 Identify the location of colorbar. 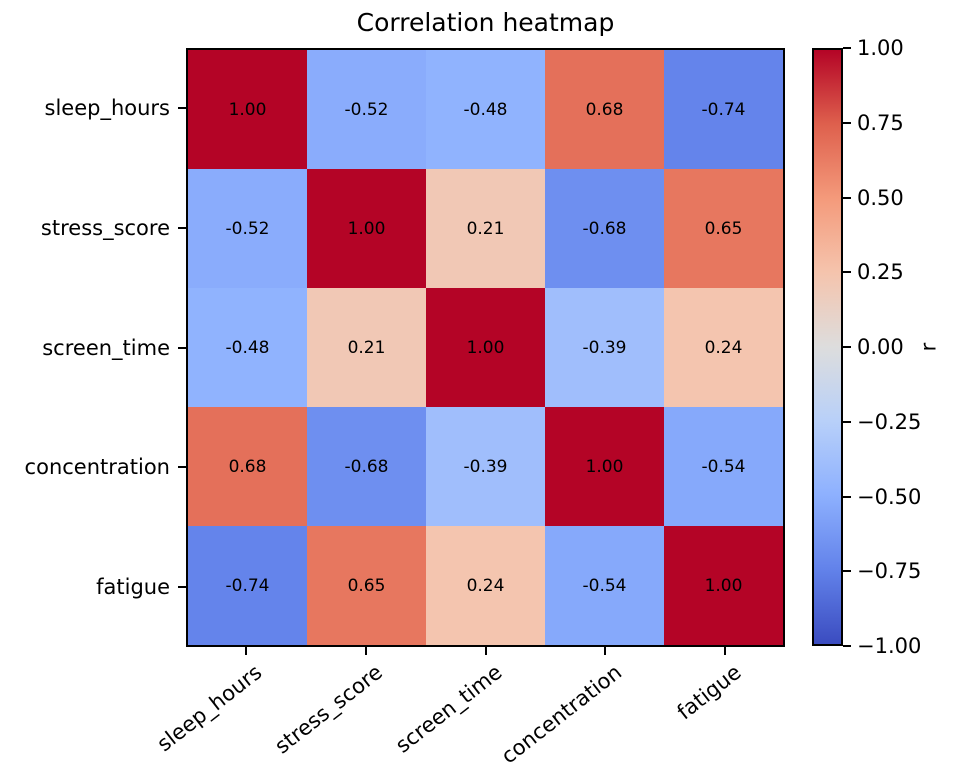
(827, 347).